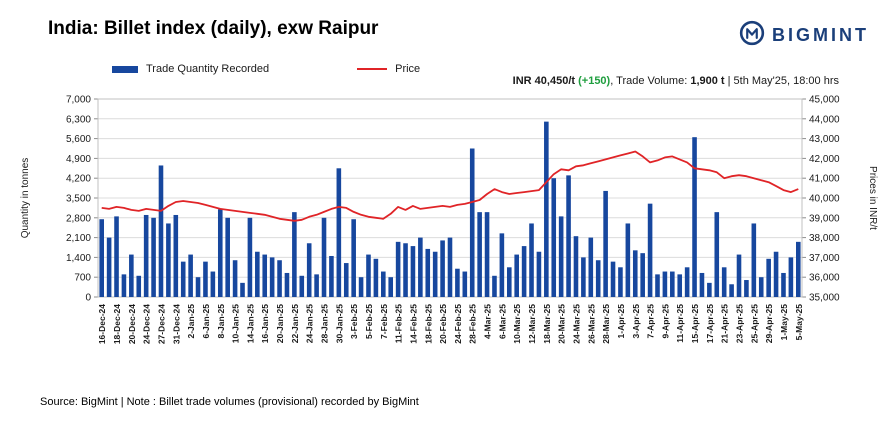 The width and height of the screenshot is (895, 429). Describe the element at coordinates (221, 321) in the screenshot. I see `x-tick-label: 8-Jan-25` at that location.